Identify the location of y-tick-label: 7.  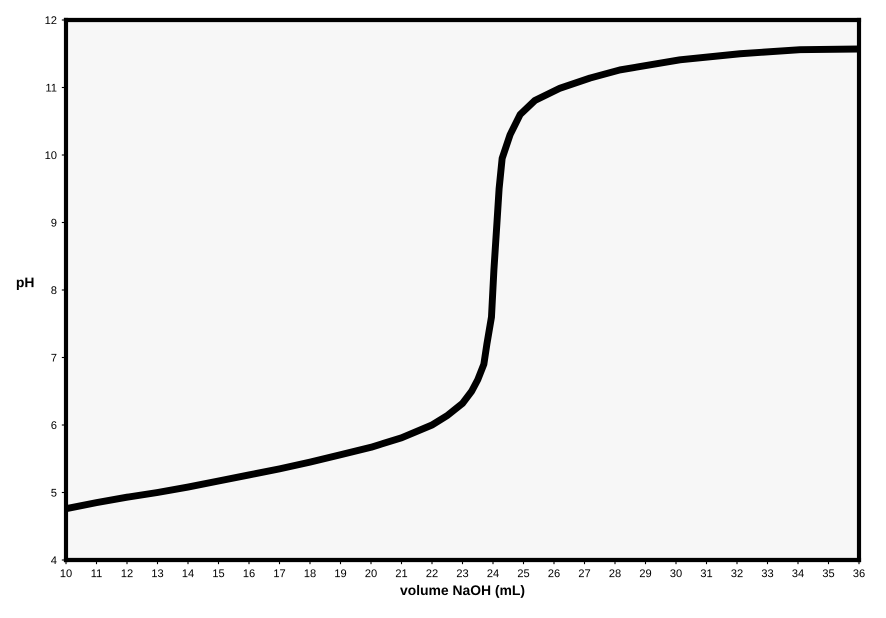
(53, 358).